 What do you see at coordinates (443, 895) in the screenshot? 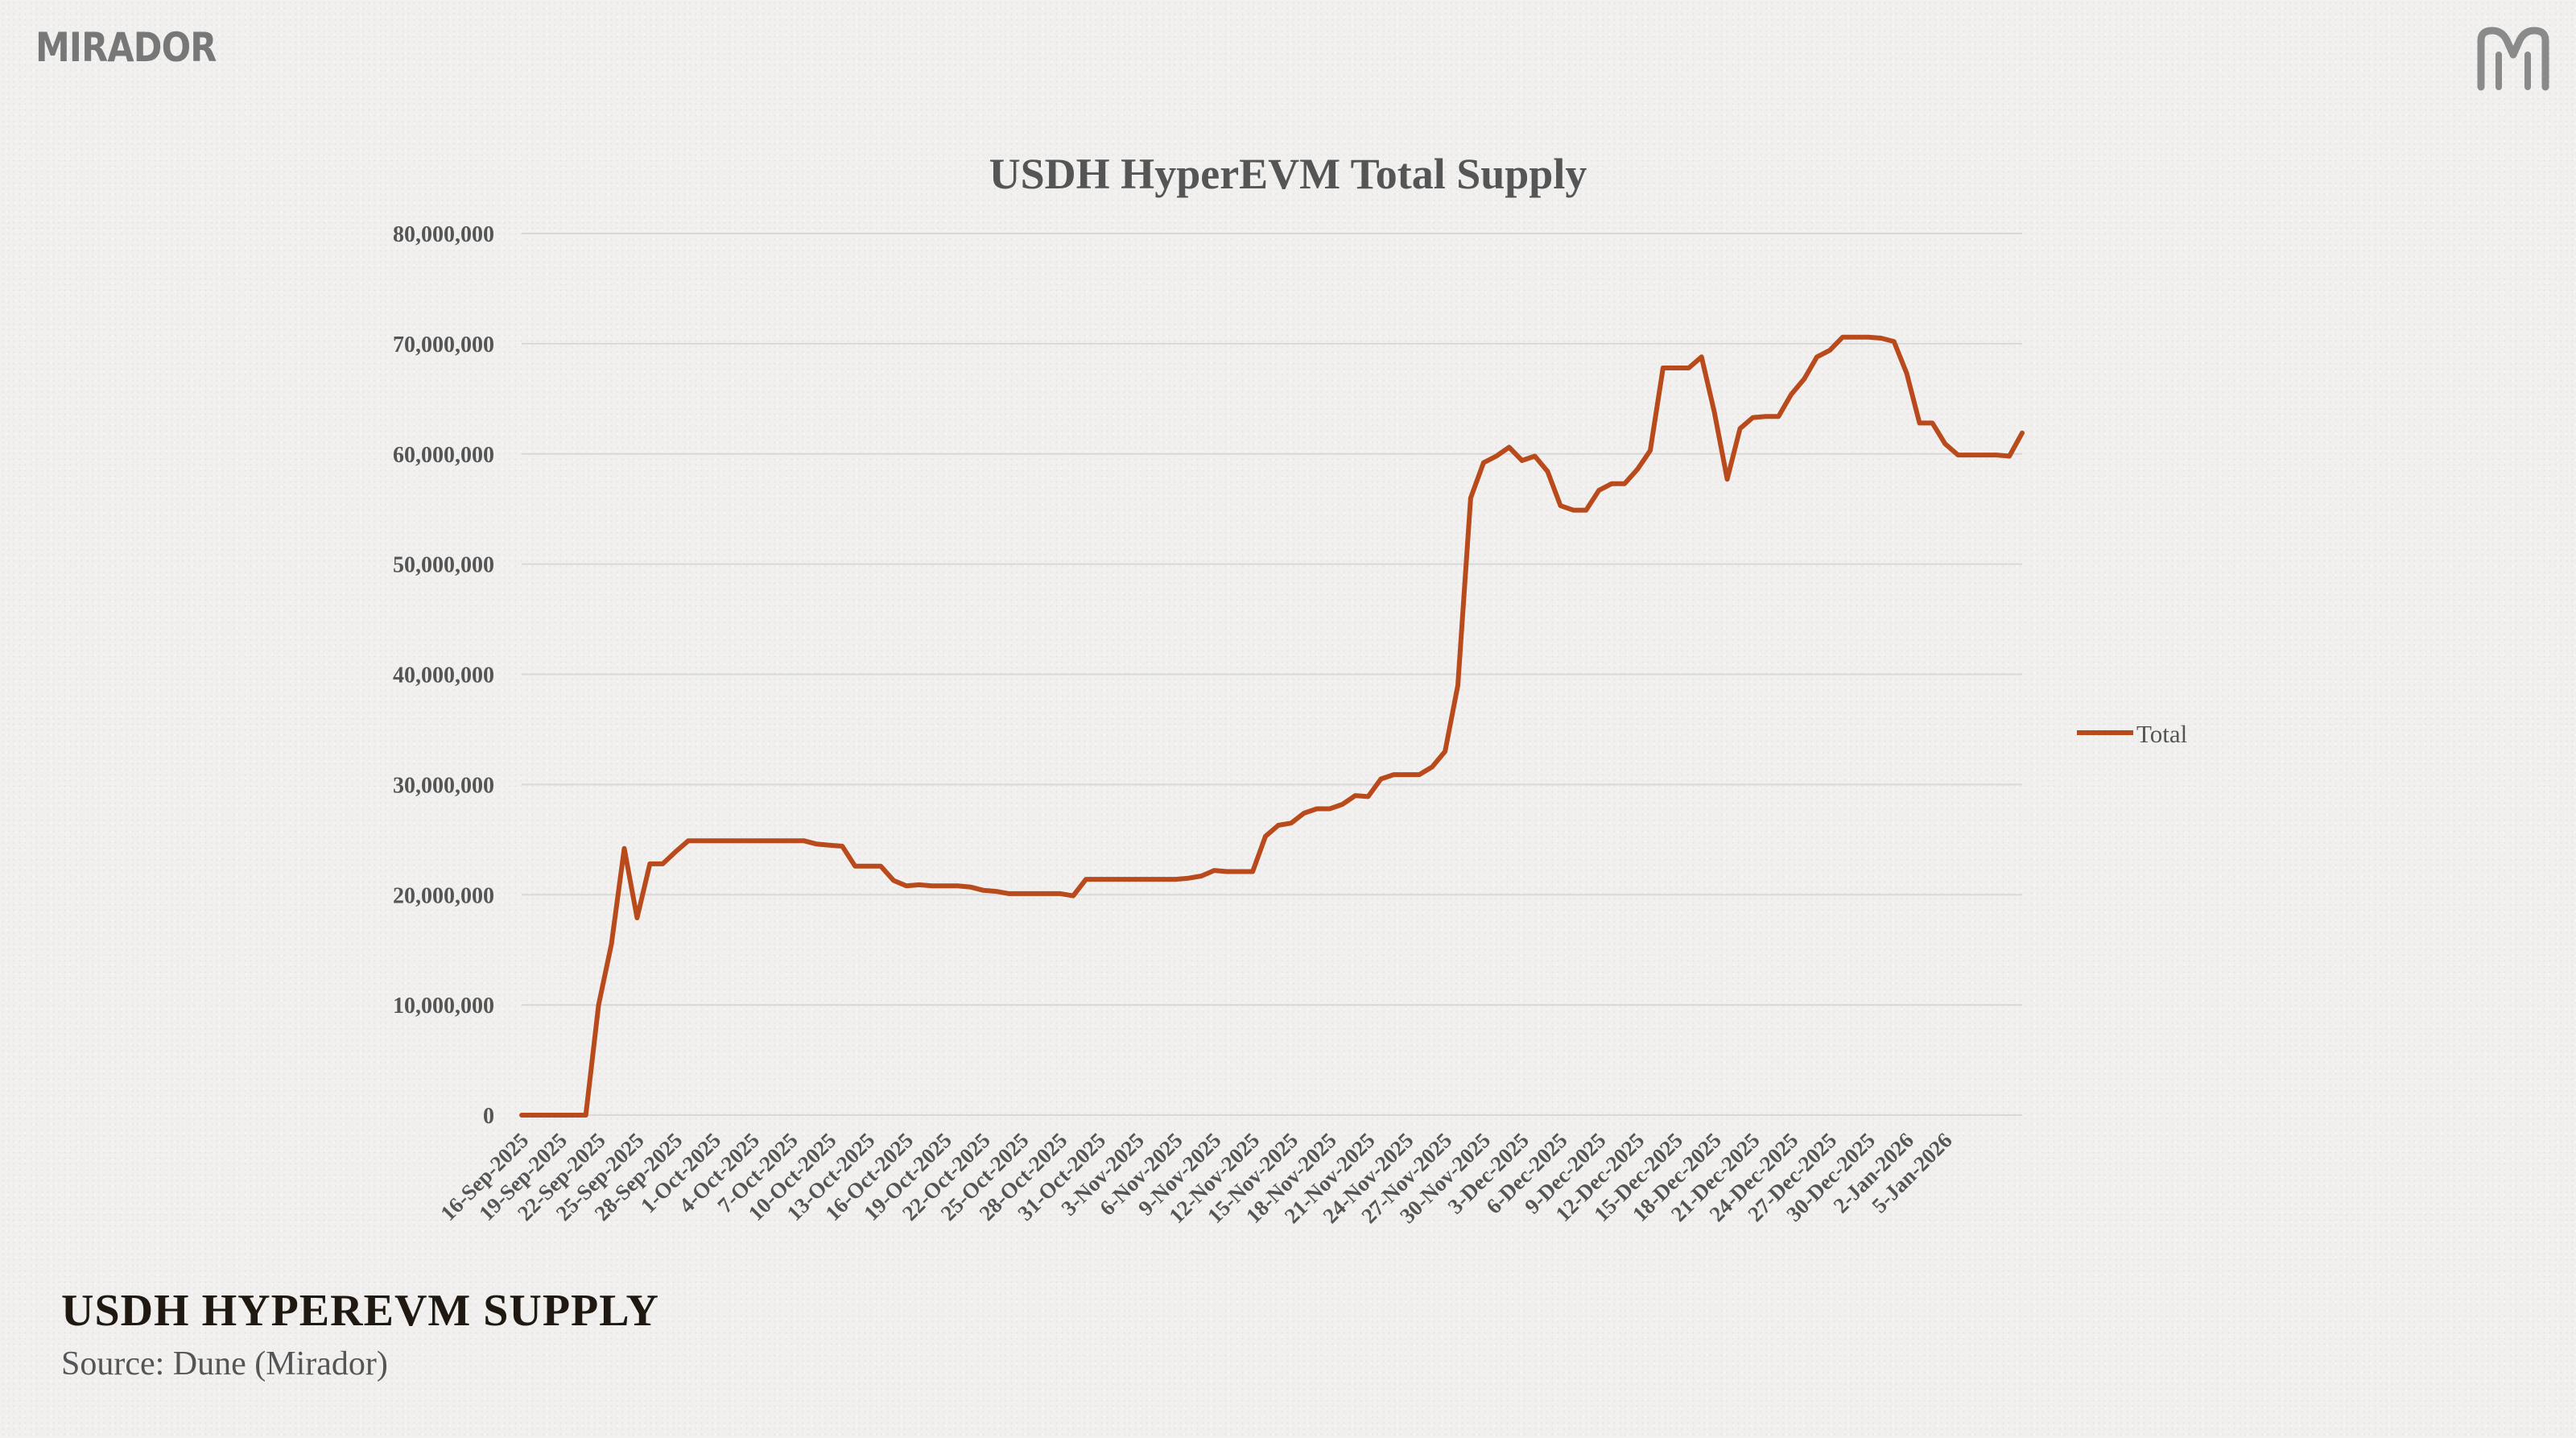
I see `y-tick-label: 20,000,000` at bounding box center [443, 895].